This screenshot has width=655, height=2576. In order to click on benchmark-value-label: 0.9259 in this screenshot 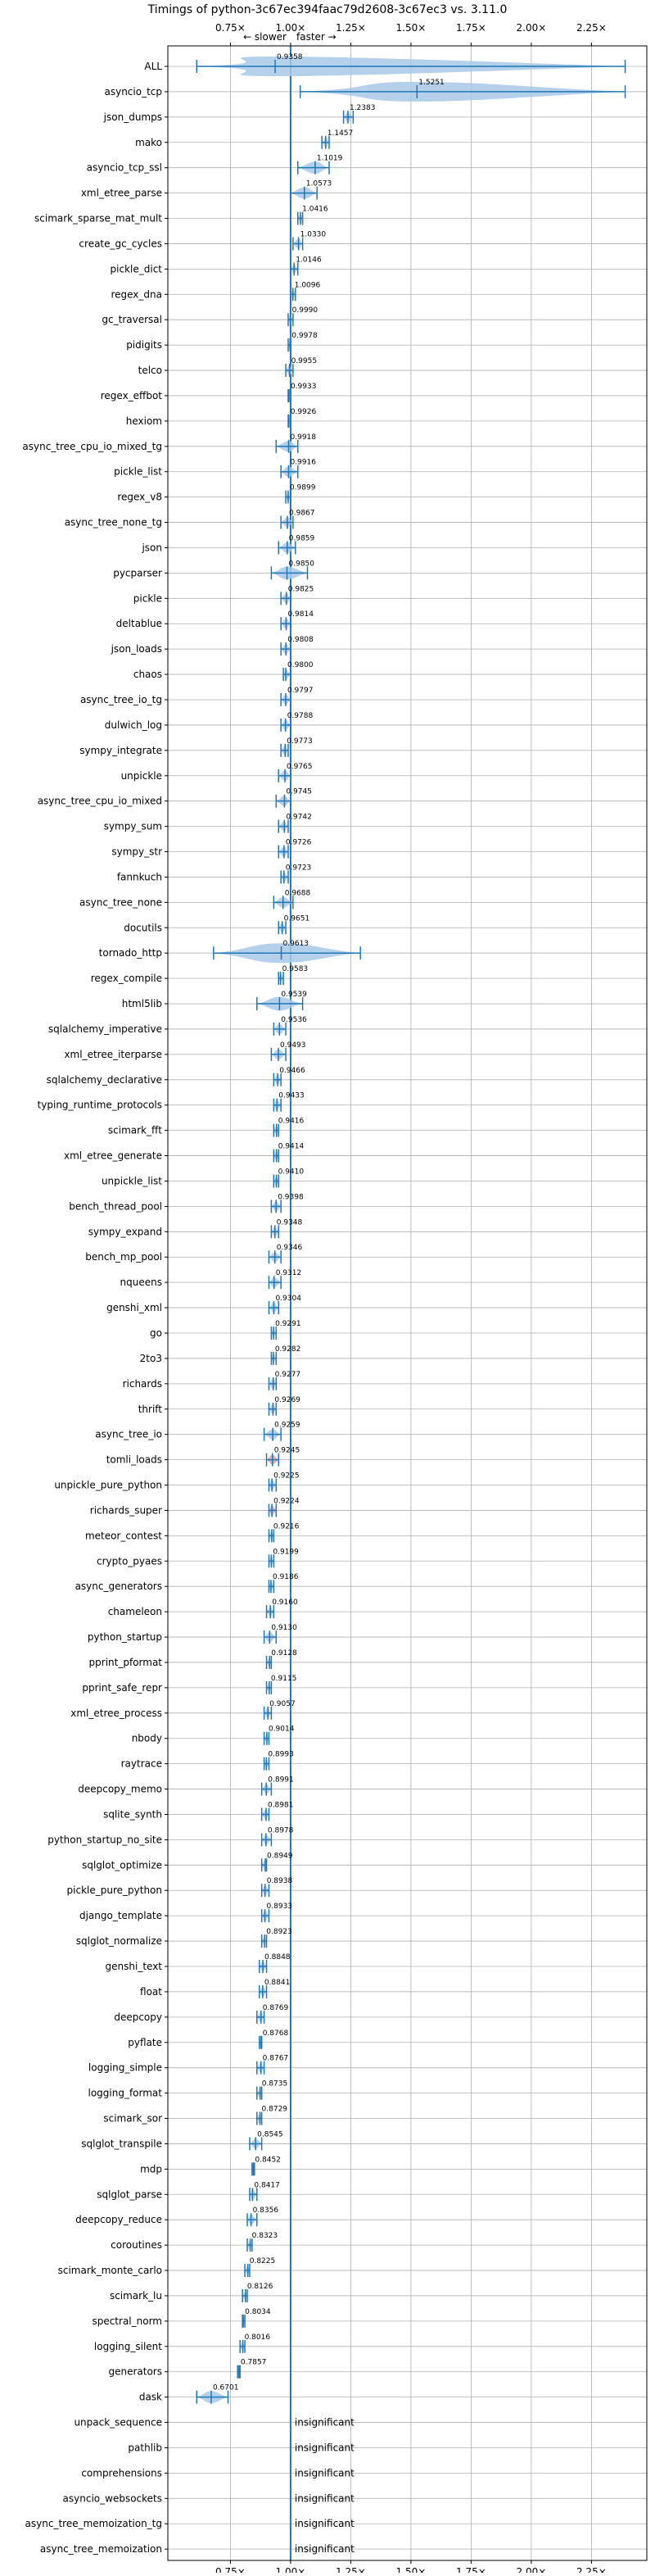, I will do `click(287, 1426)`.